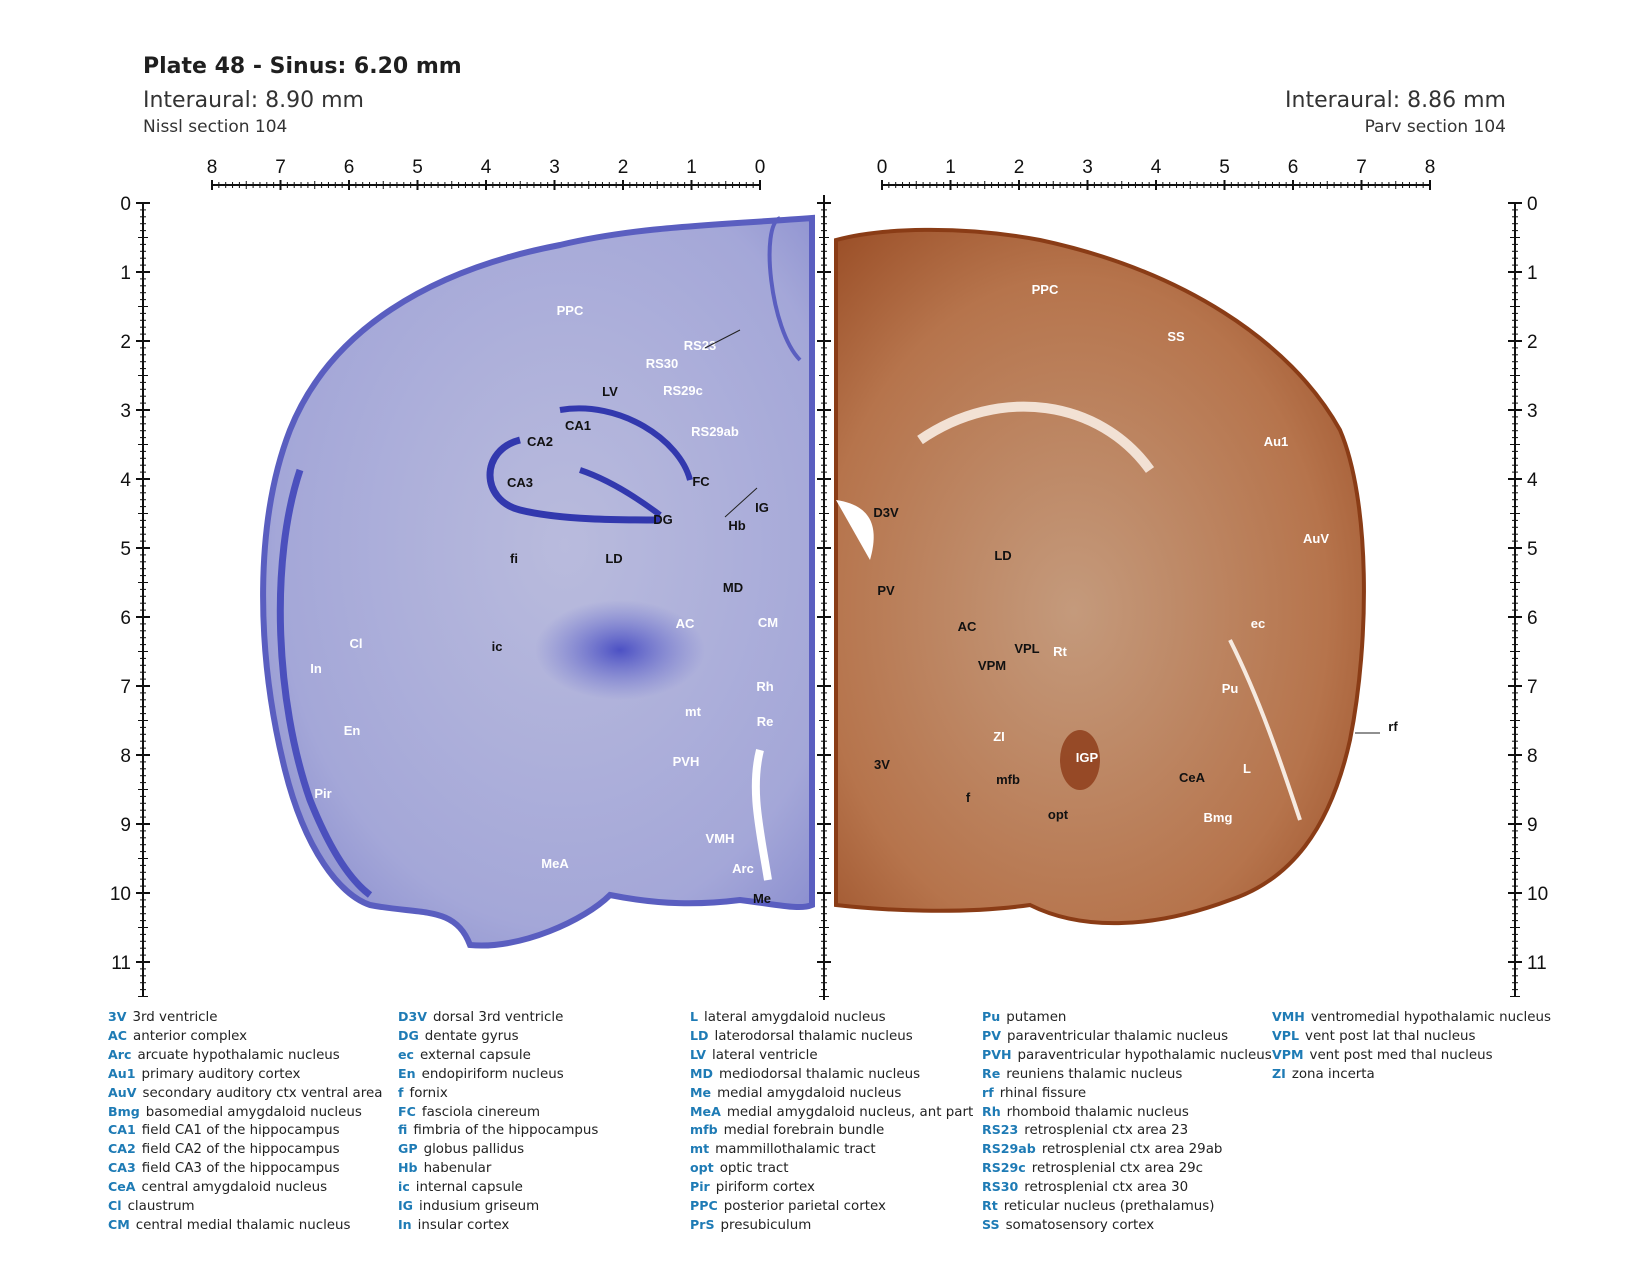 This screenshot has height=1276, width=1648. Describe the element at coordinates (1127, 1187) in the screenshot. I see `legend-entry: RS30 retrosplenial ctx area 30` at that location.